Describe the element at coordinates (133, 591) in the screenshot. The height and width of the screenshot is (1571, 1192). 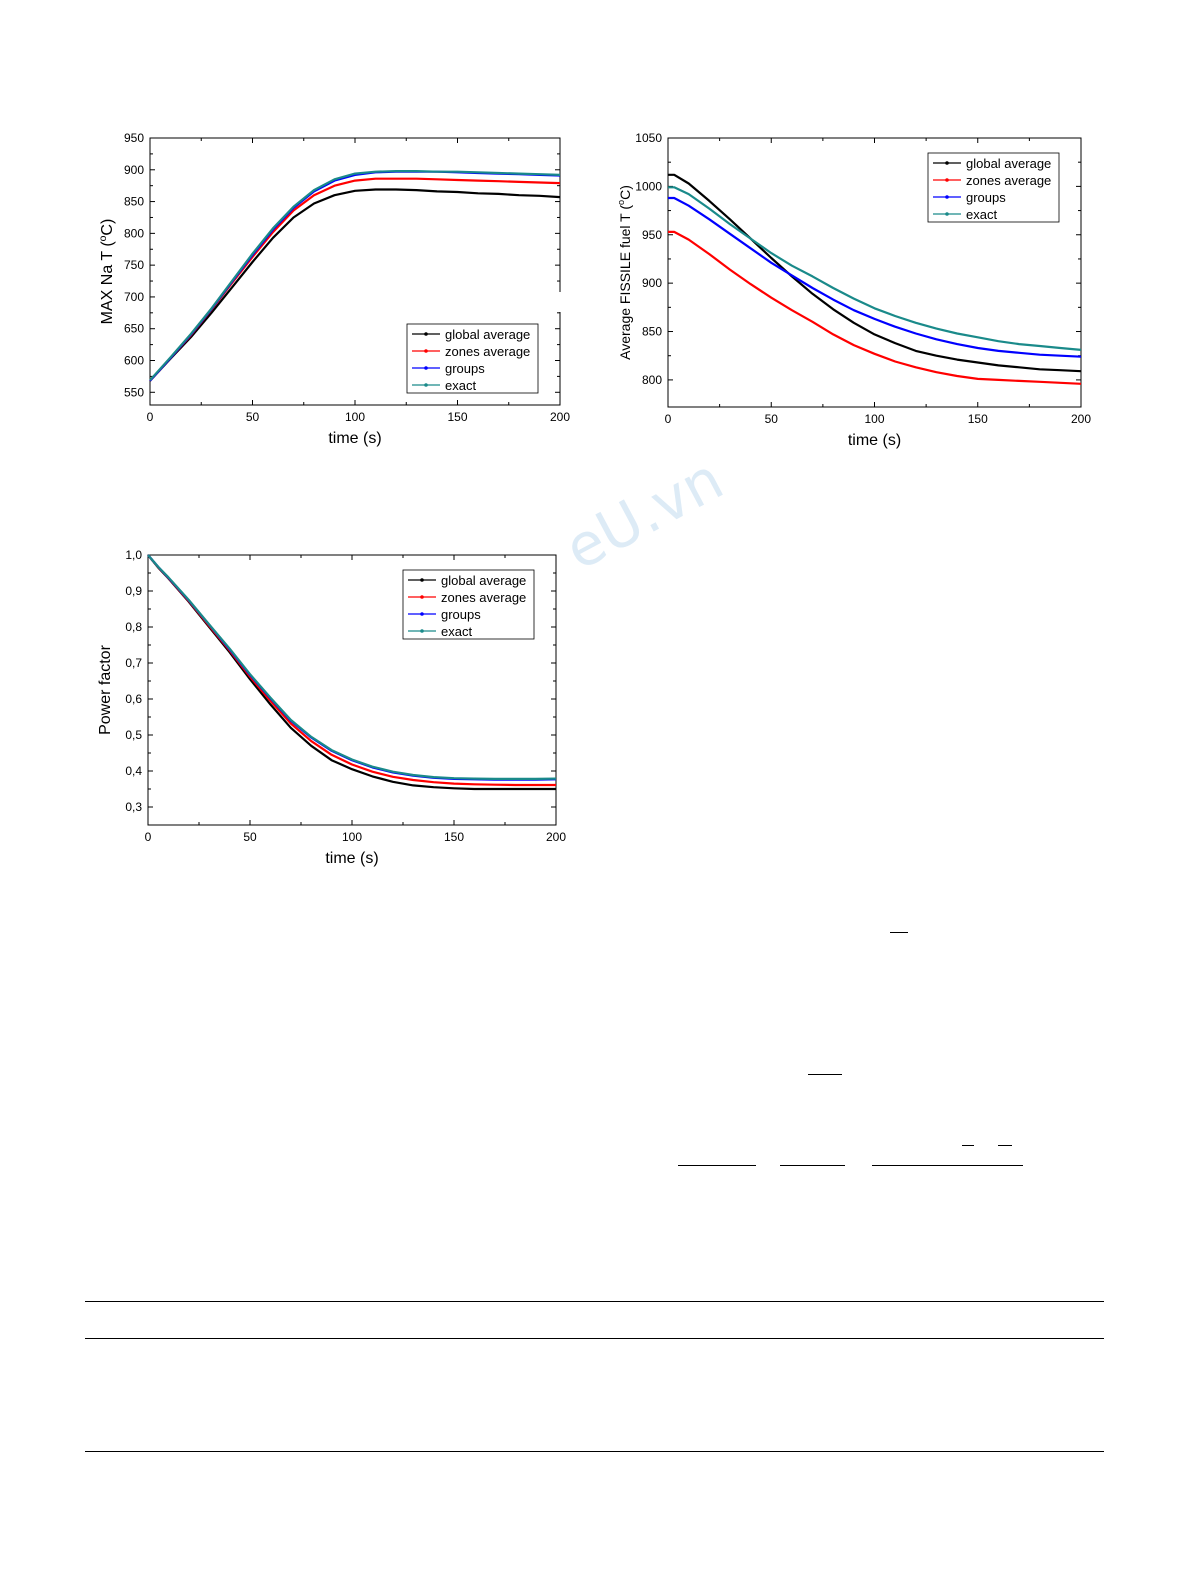
I see `y-tick-label: 0,9` at that location.